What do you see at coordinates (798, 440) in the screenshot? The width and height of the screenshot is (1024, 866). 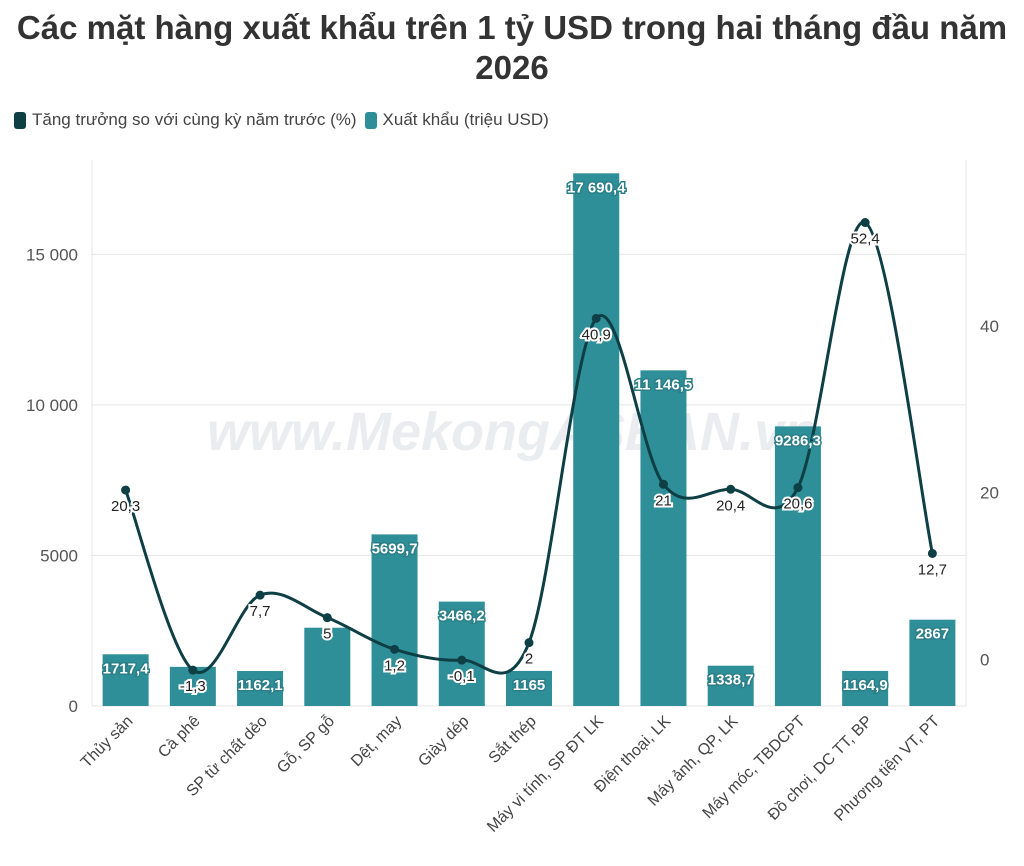 I see `bar-value-label-11: 9286,3` at bounding box center [798, 440].